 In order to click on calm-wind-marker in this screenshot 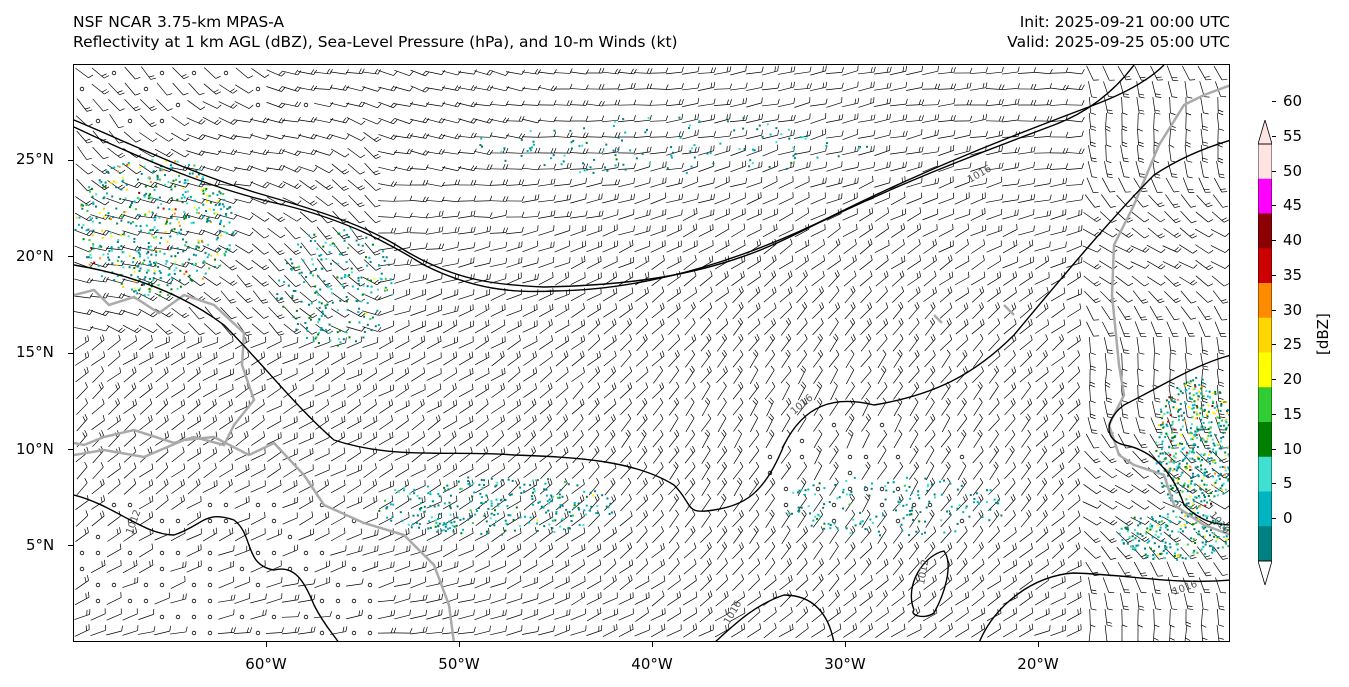, I will do `click(850, 473)`.